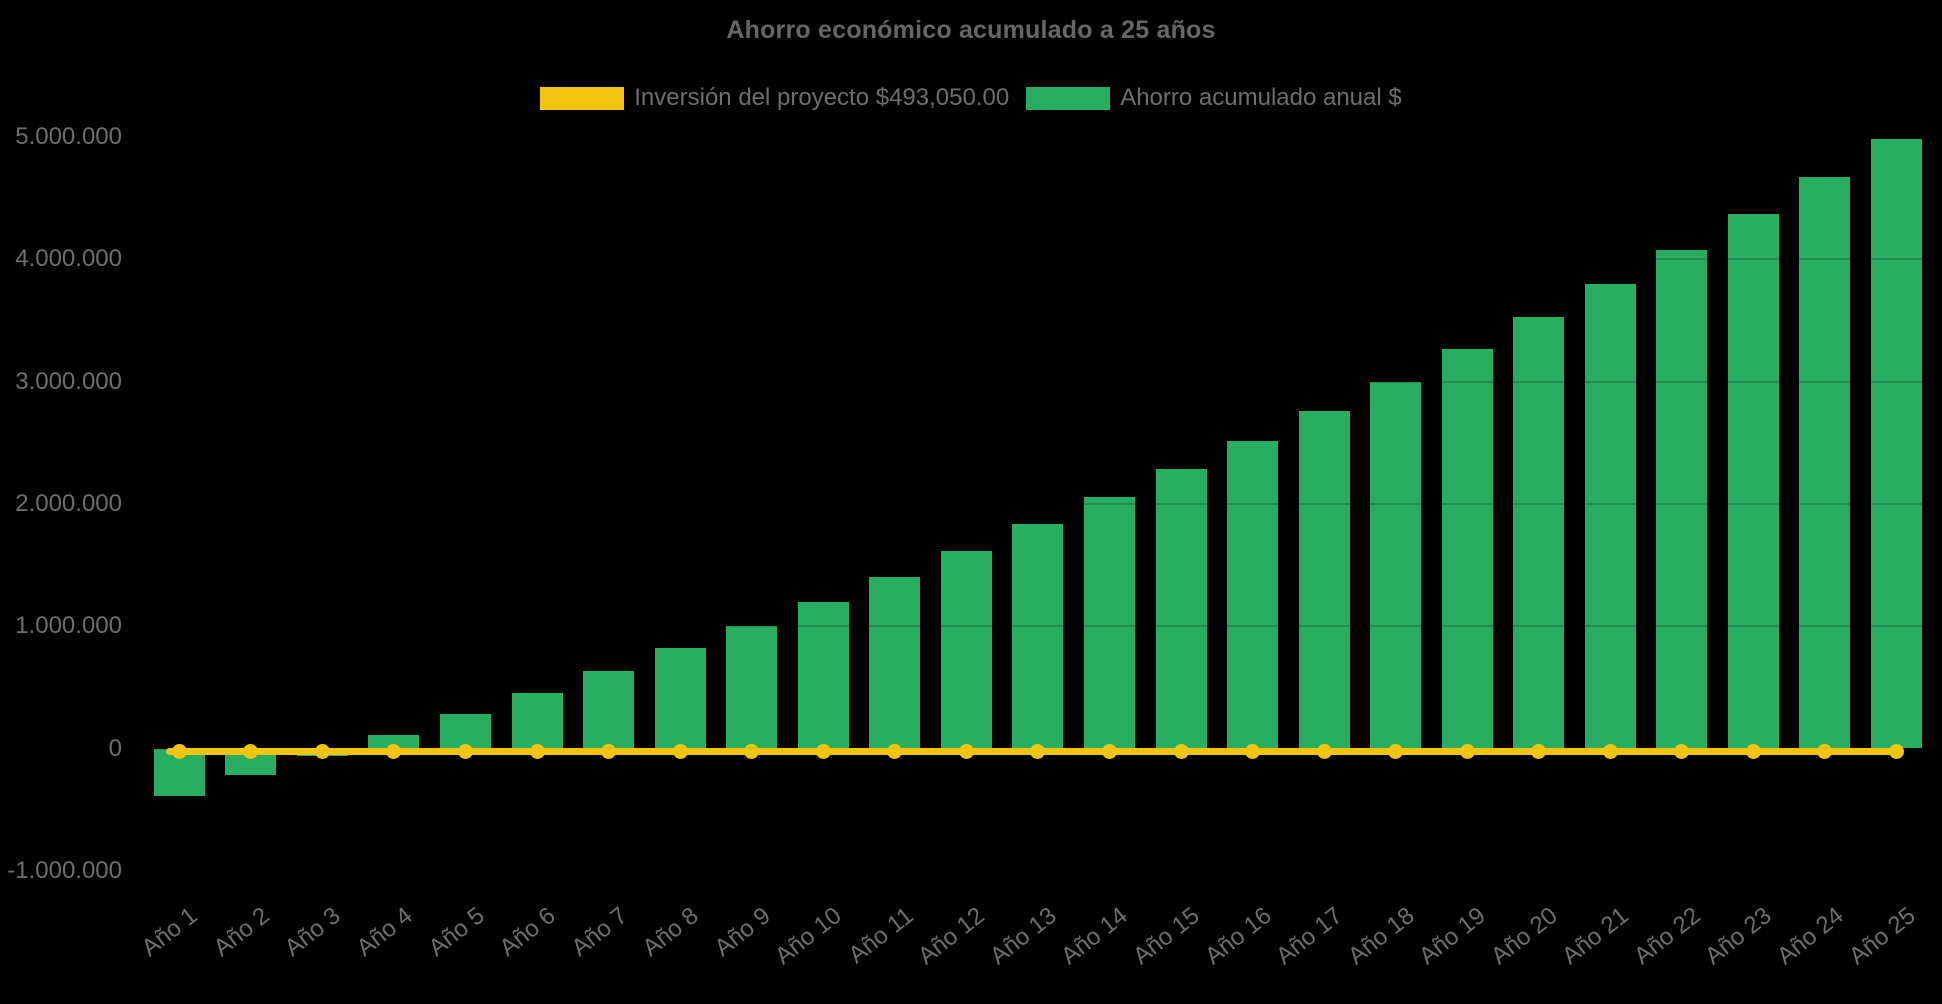 This screenshot has width=1942, height=1004. Describe the element at coordinates (1467, 548) in the screenshot. I see `bar-año-19` at that location.